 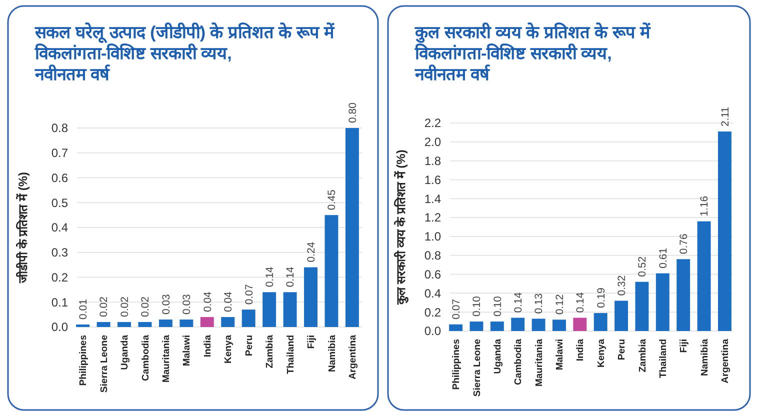 I want to click on data-label: 0.07, so click(x=249, y=294).